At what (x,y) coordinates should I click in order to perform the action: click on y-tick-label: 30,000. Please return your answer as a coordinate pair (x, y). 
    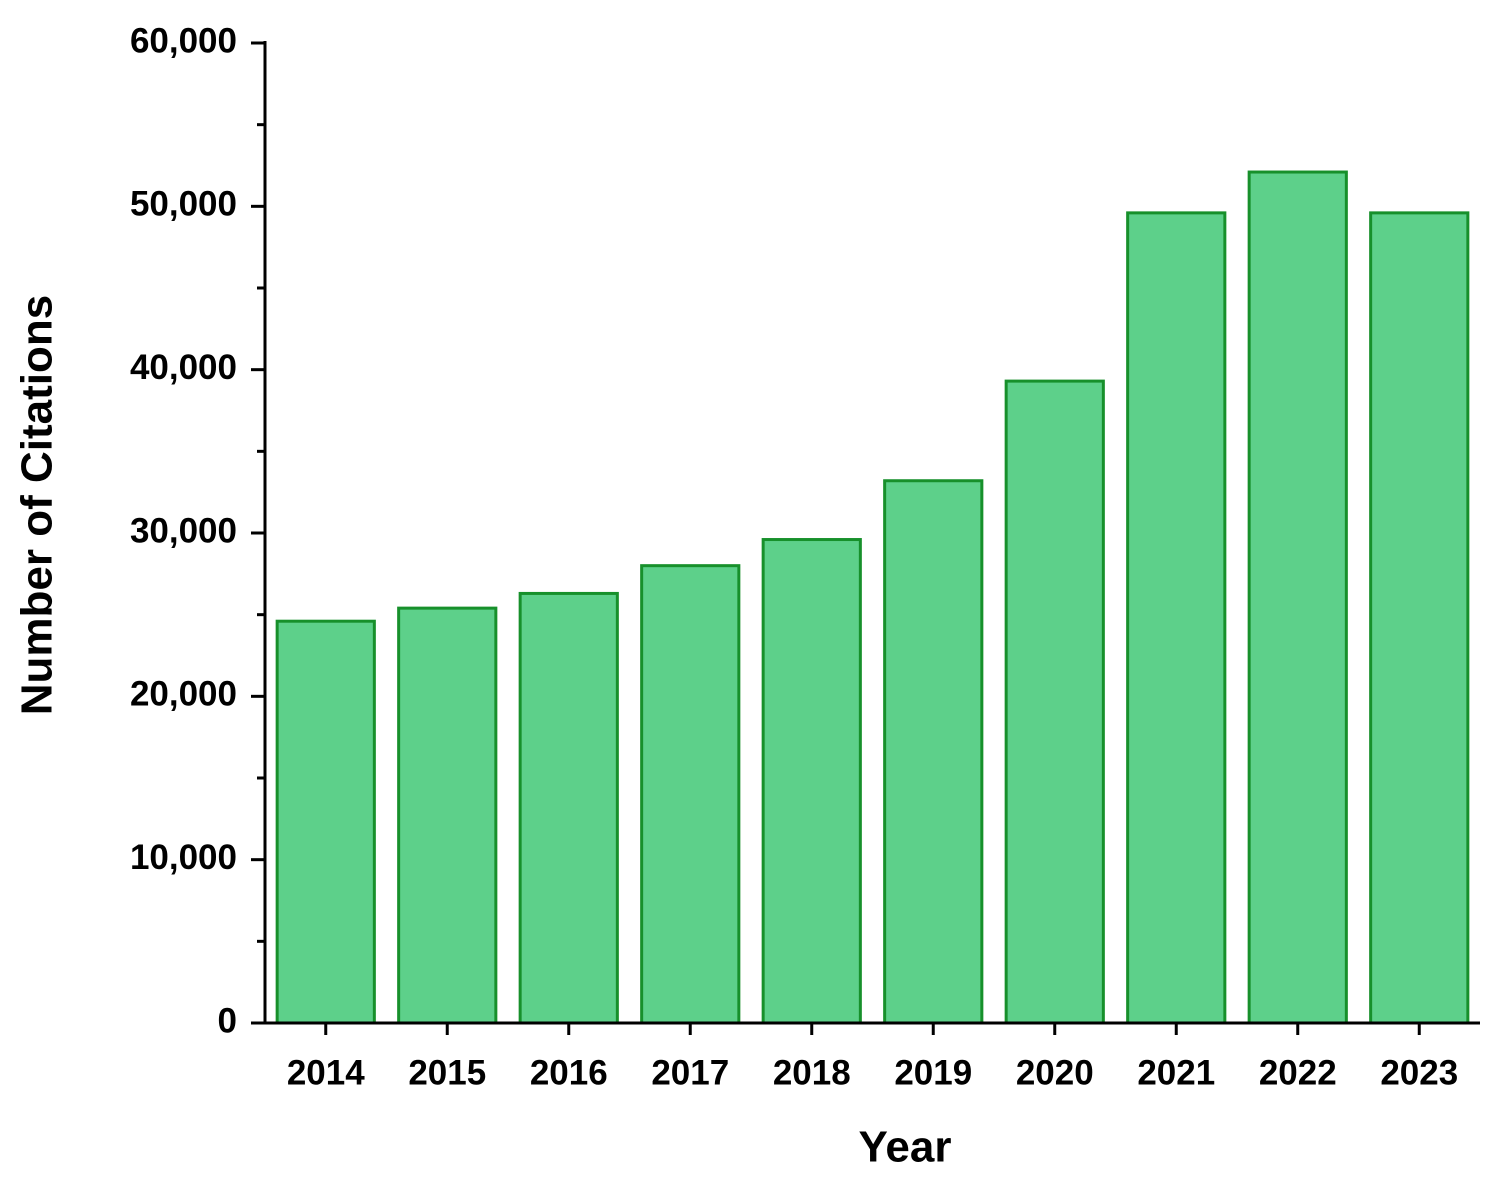
    Looking at the image, I should click on (183, 530).